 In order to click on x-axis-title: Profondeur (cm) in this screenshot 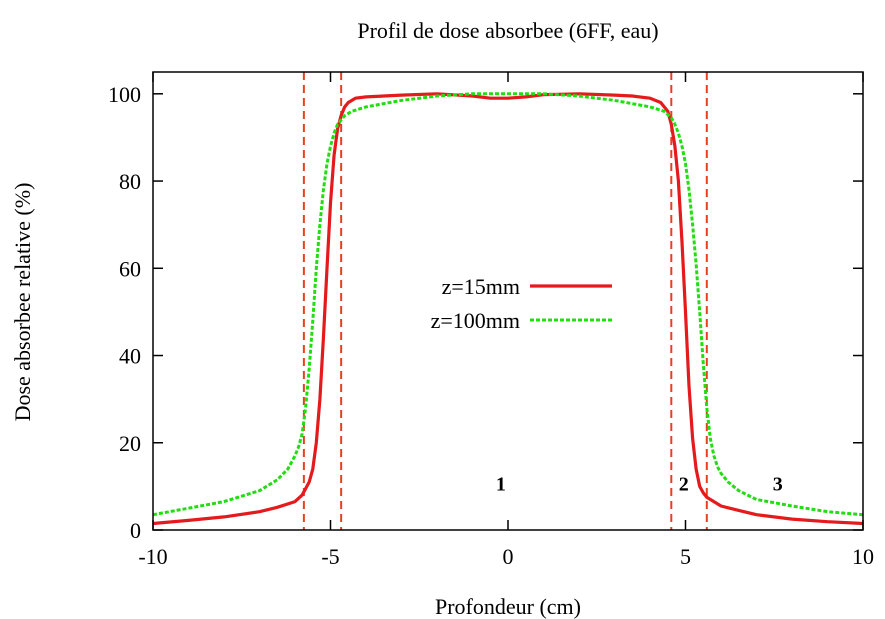, I will do `click(508, 606)`.